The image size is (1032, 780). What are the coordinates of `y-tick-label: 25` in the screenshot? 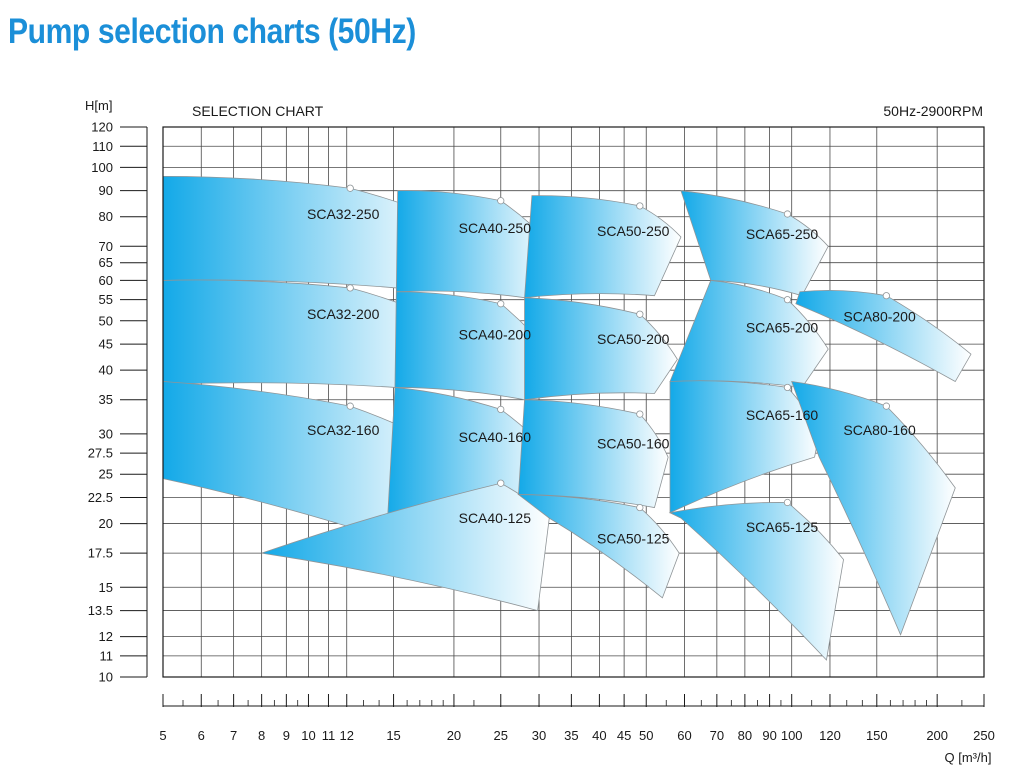 It's located at (106, 474).